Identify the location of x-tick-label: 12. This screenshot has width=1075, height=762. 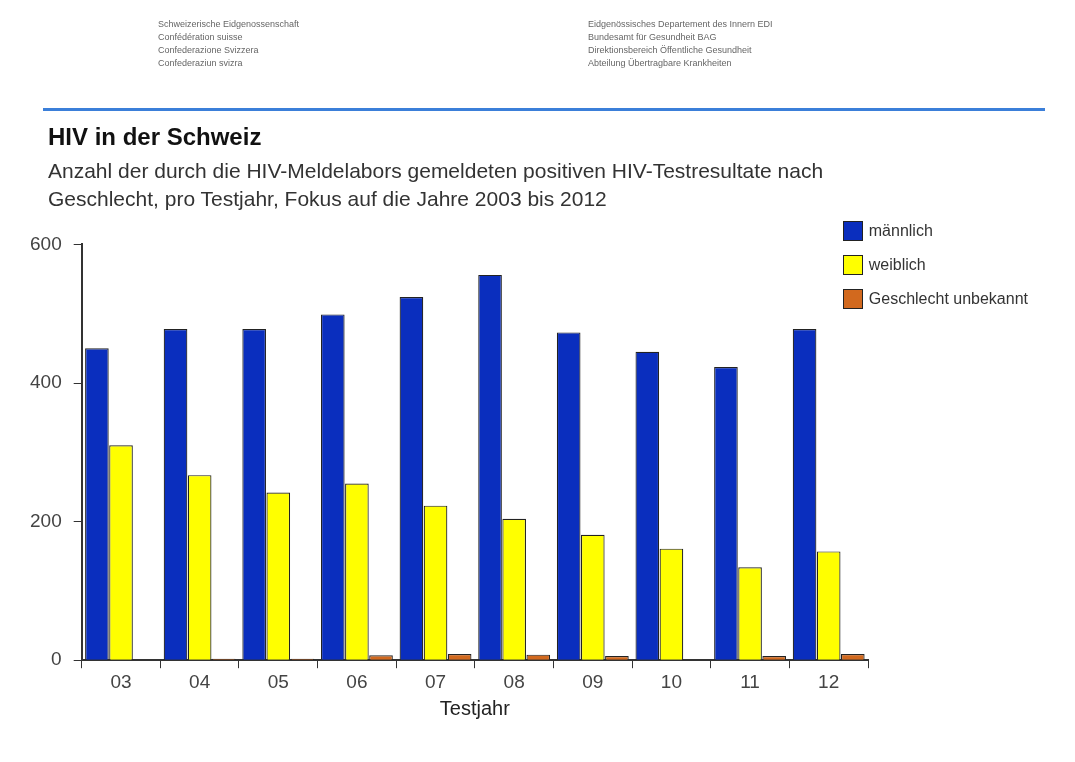
(829, 681).